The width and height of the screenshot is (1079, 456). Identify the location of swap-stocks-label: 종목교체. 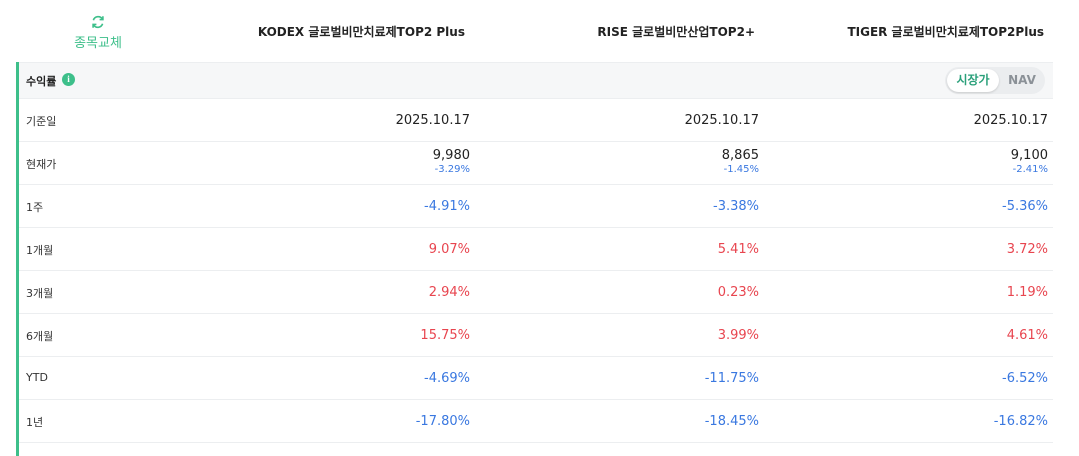
(98, 43).